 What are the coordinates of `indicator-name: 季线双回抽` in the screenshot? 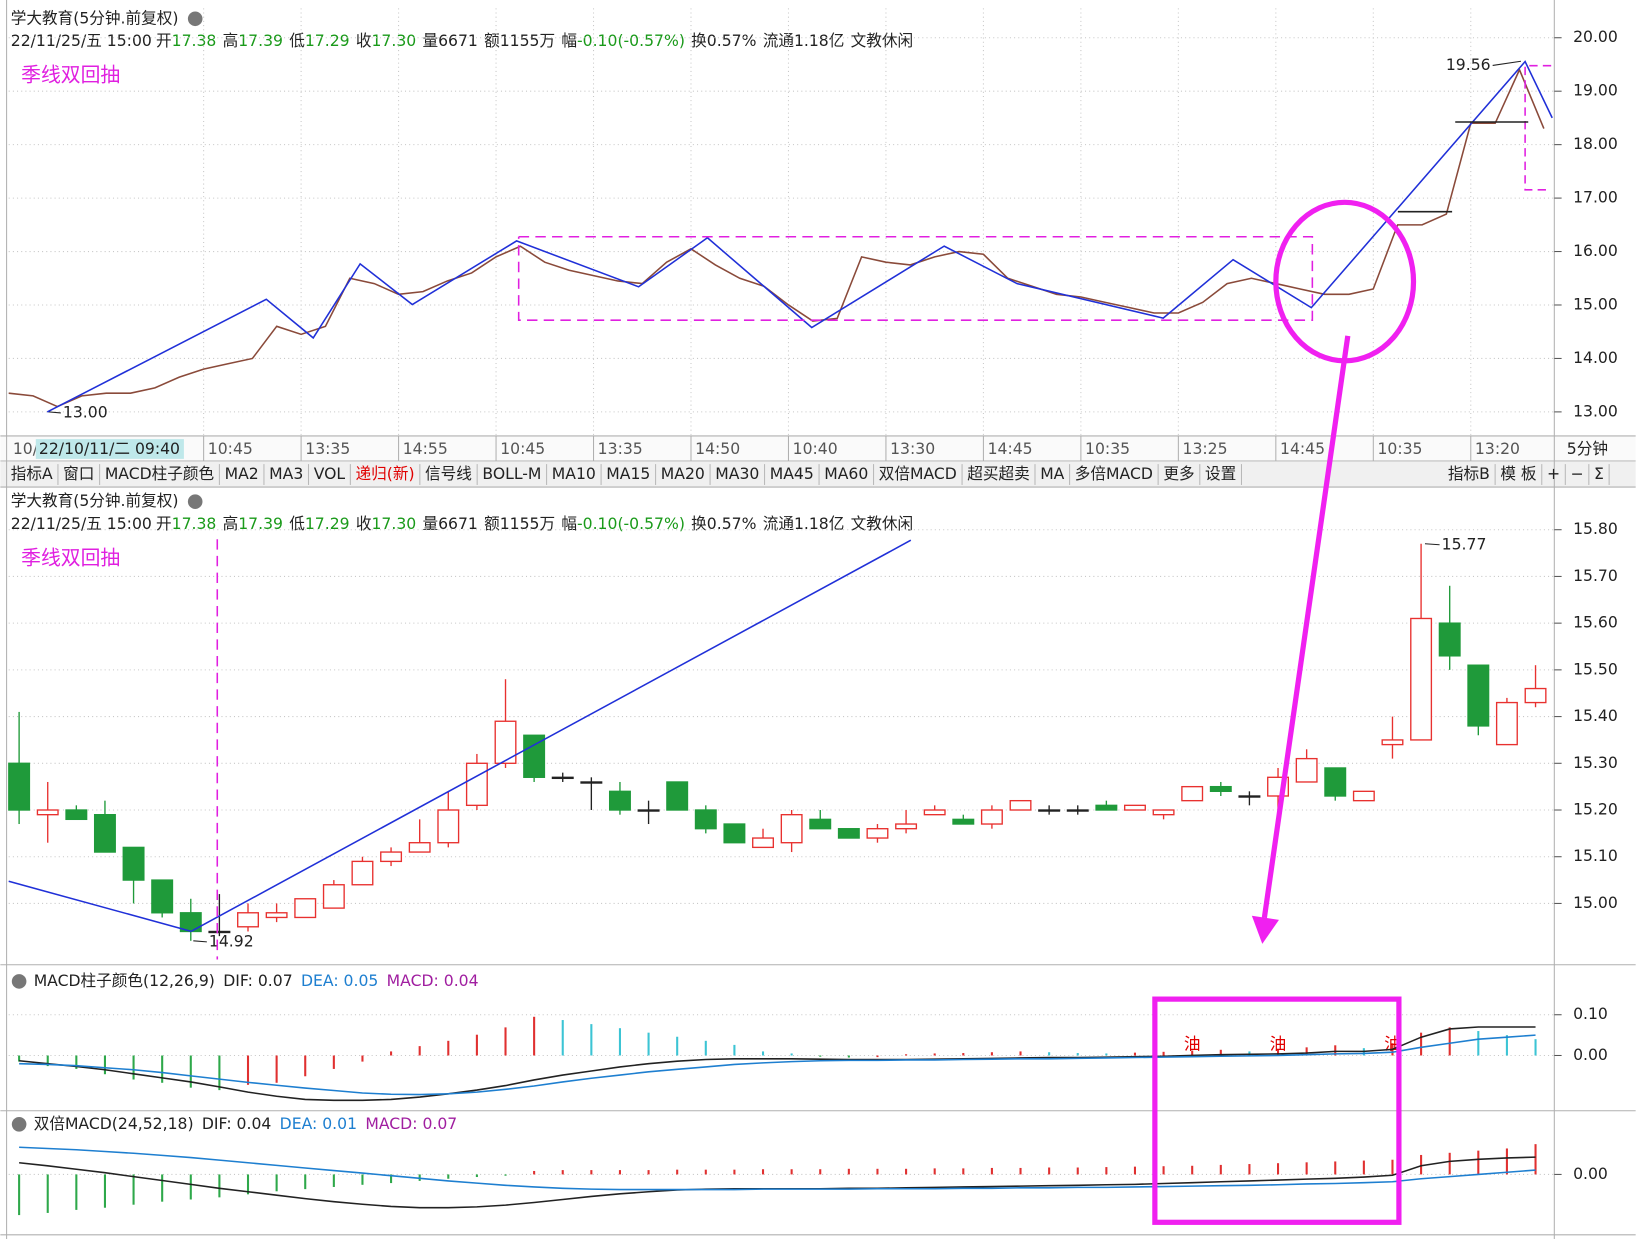 It's located at (70, 75).